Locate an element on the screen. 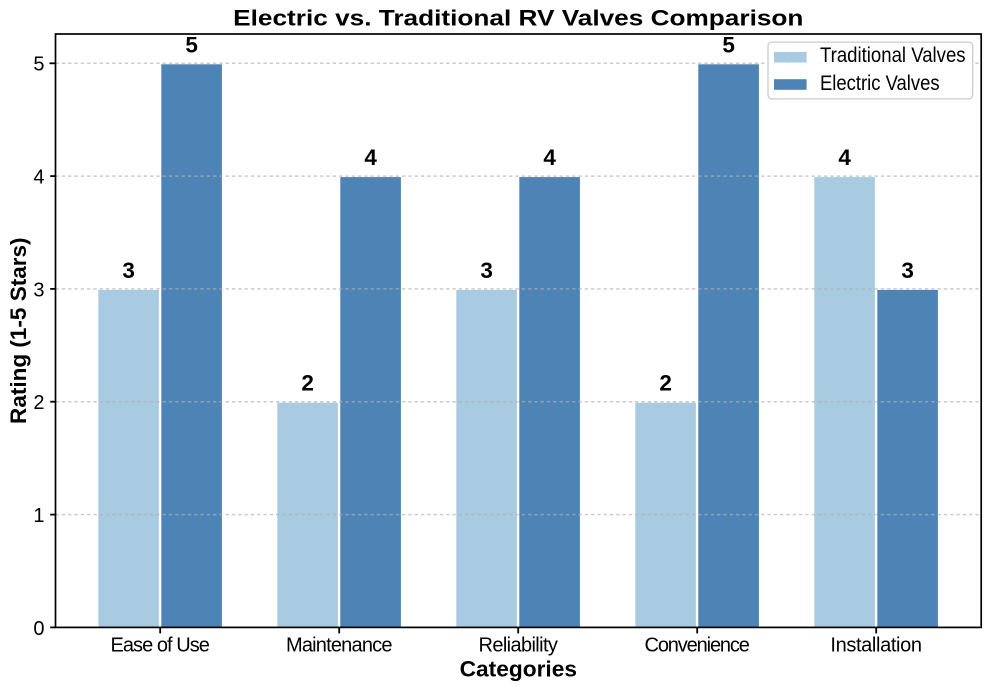 The height and width of the screenshot is (690, 989). svg-text: Ease of Use is located at coordinates (160, 646).